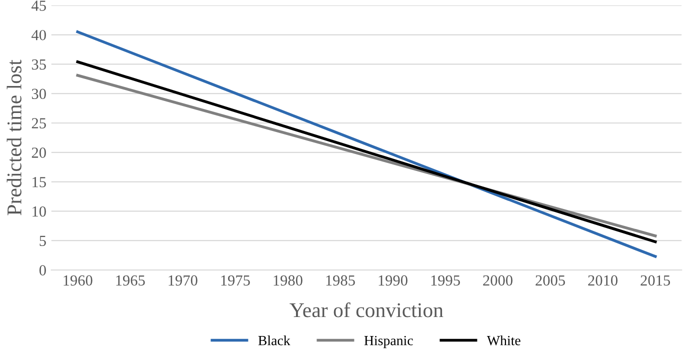 The image size is (685, 360). Describe the element at coordinates (550, 280) in the screenshot. I see `x-tick-label: 2005` at that location.